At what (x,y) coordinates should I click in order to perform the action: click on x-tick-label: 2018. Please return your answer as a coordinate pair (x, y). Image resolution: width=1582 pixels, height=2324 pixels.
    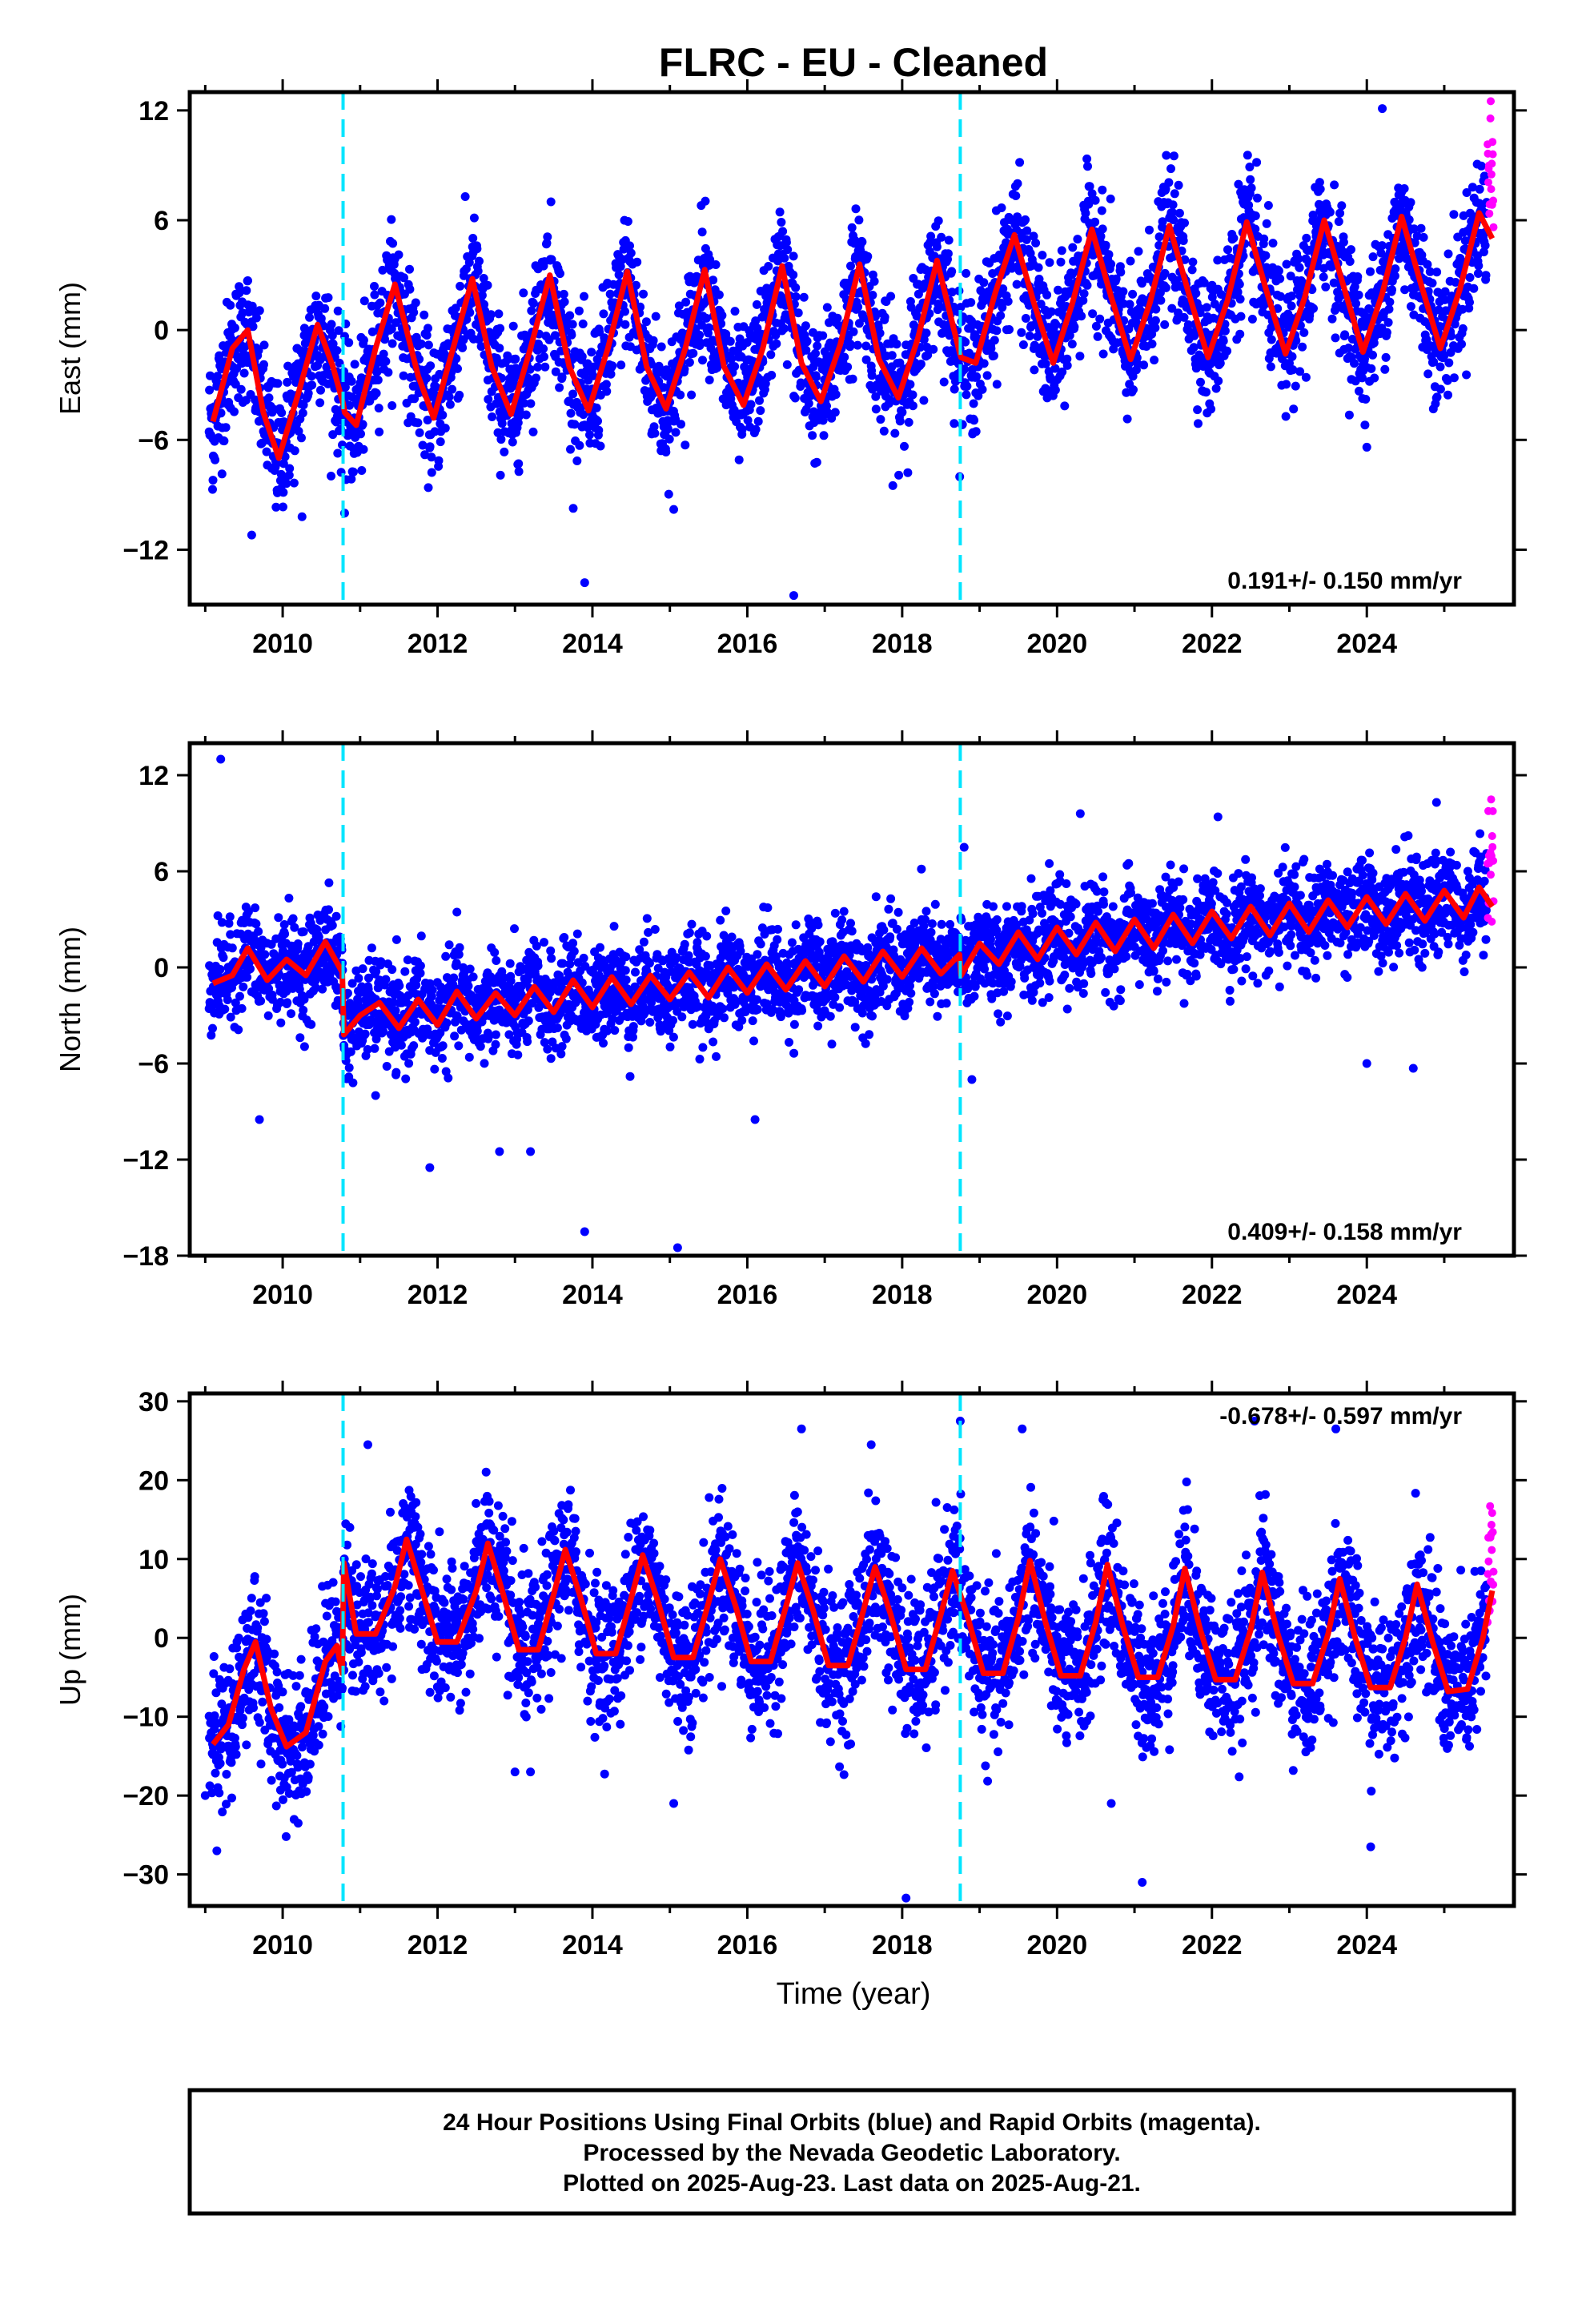
    Looking at the image, I should click on (902, 644).